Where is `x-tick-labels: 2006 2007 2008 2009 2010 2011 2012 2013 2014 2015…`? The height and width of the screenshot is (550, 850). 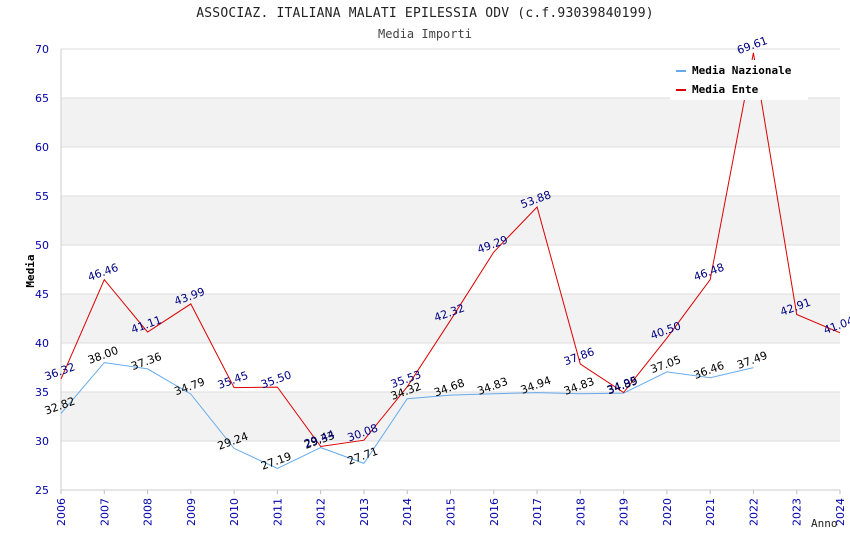
x-tick-labels: 2006 2007 2008 2009 2010 2011 2012 2013 2014 2015… is located at coordinates (451, 512).